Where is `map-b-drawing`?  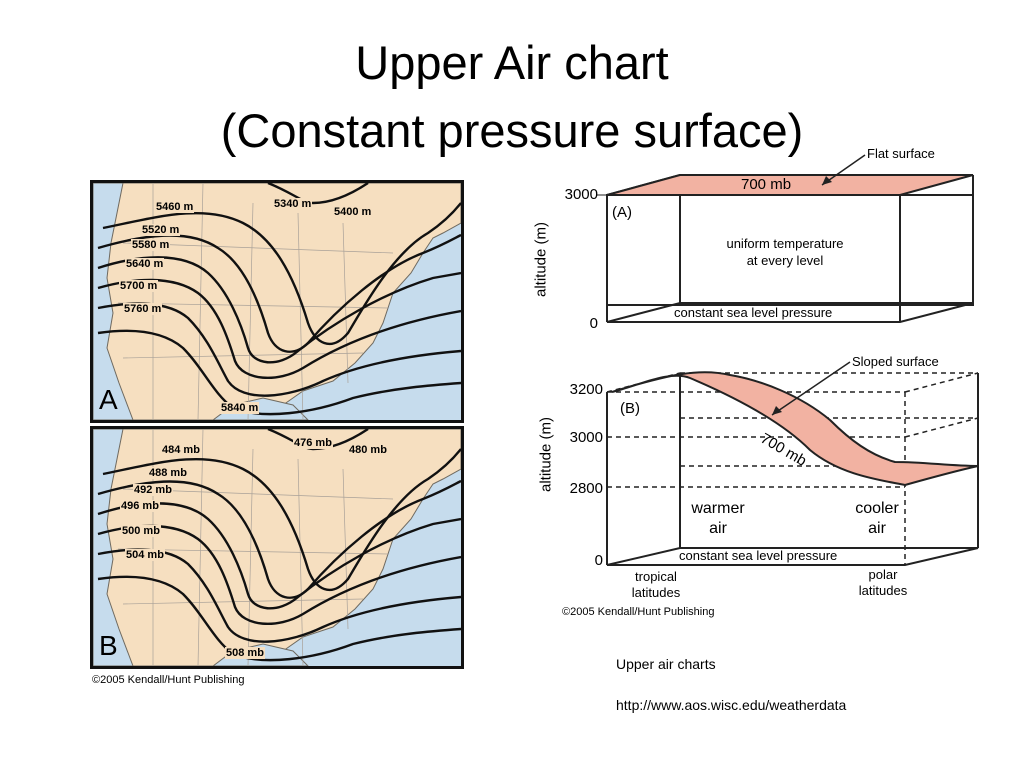 map-b-drawing is located at coordinates (277, 547).